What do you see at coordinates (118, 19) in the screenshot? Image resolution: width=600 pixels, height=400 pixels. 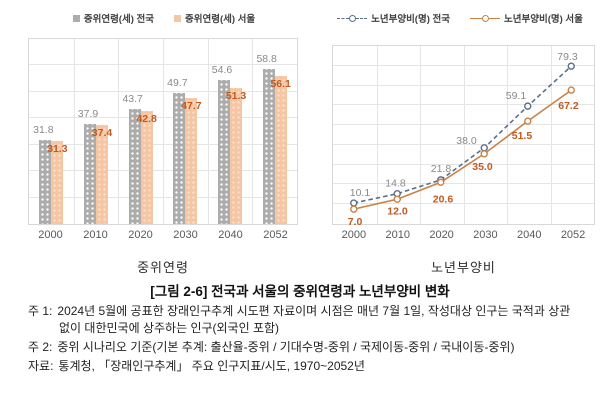 I see `legend-label-national: 중위연령(세) 전국` at bounding box center [118, 19].